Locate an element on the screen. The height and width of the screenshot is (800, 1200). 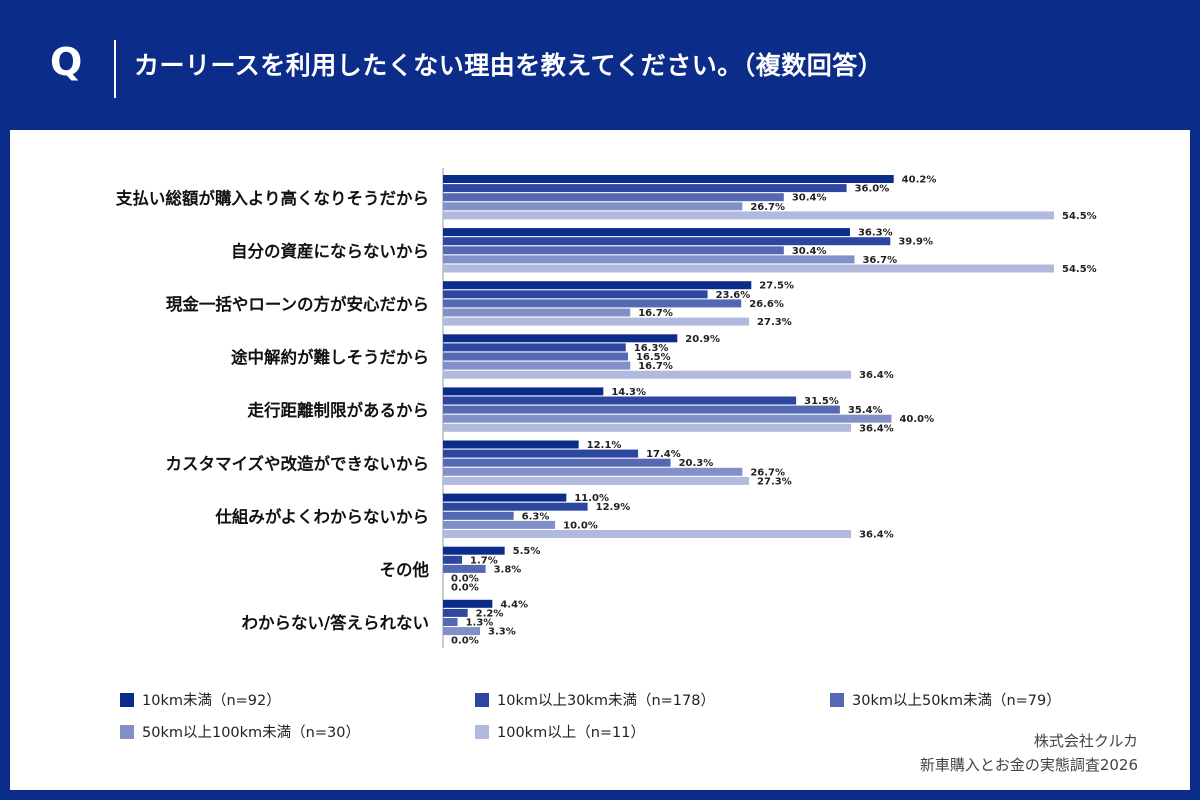
data-label: 39.9% is located at coordinates (915, 242).